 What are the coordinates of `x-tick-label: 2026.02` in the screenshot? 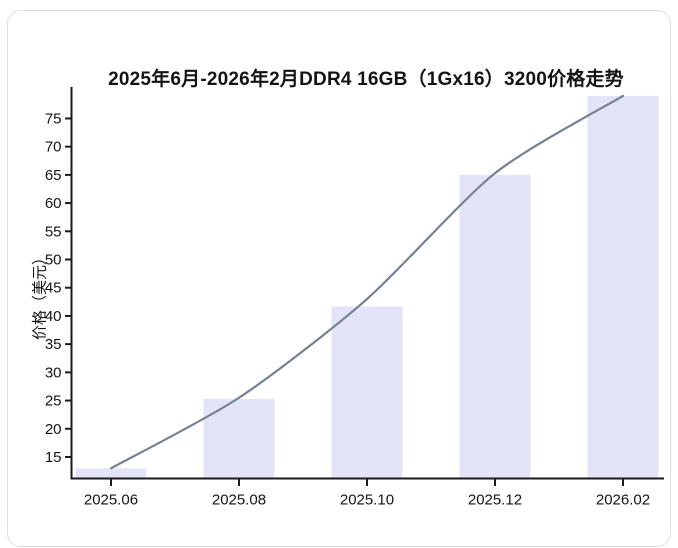 It's located at (623, 500).